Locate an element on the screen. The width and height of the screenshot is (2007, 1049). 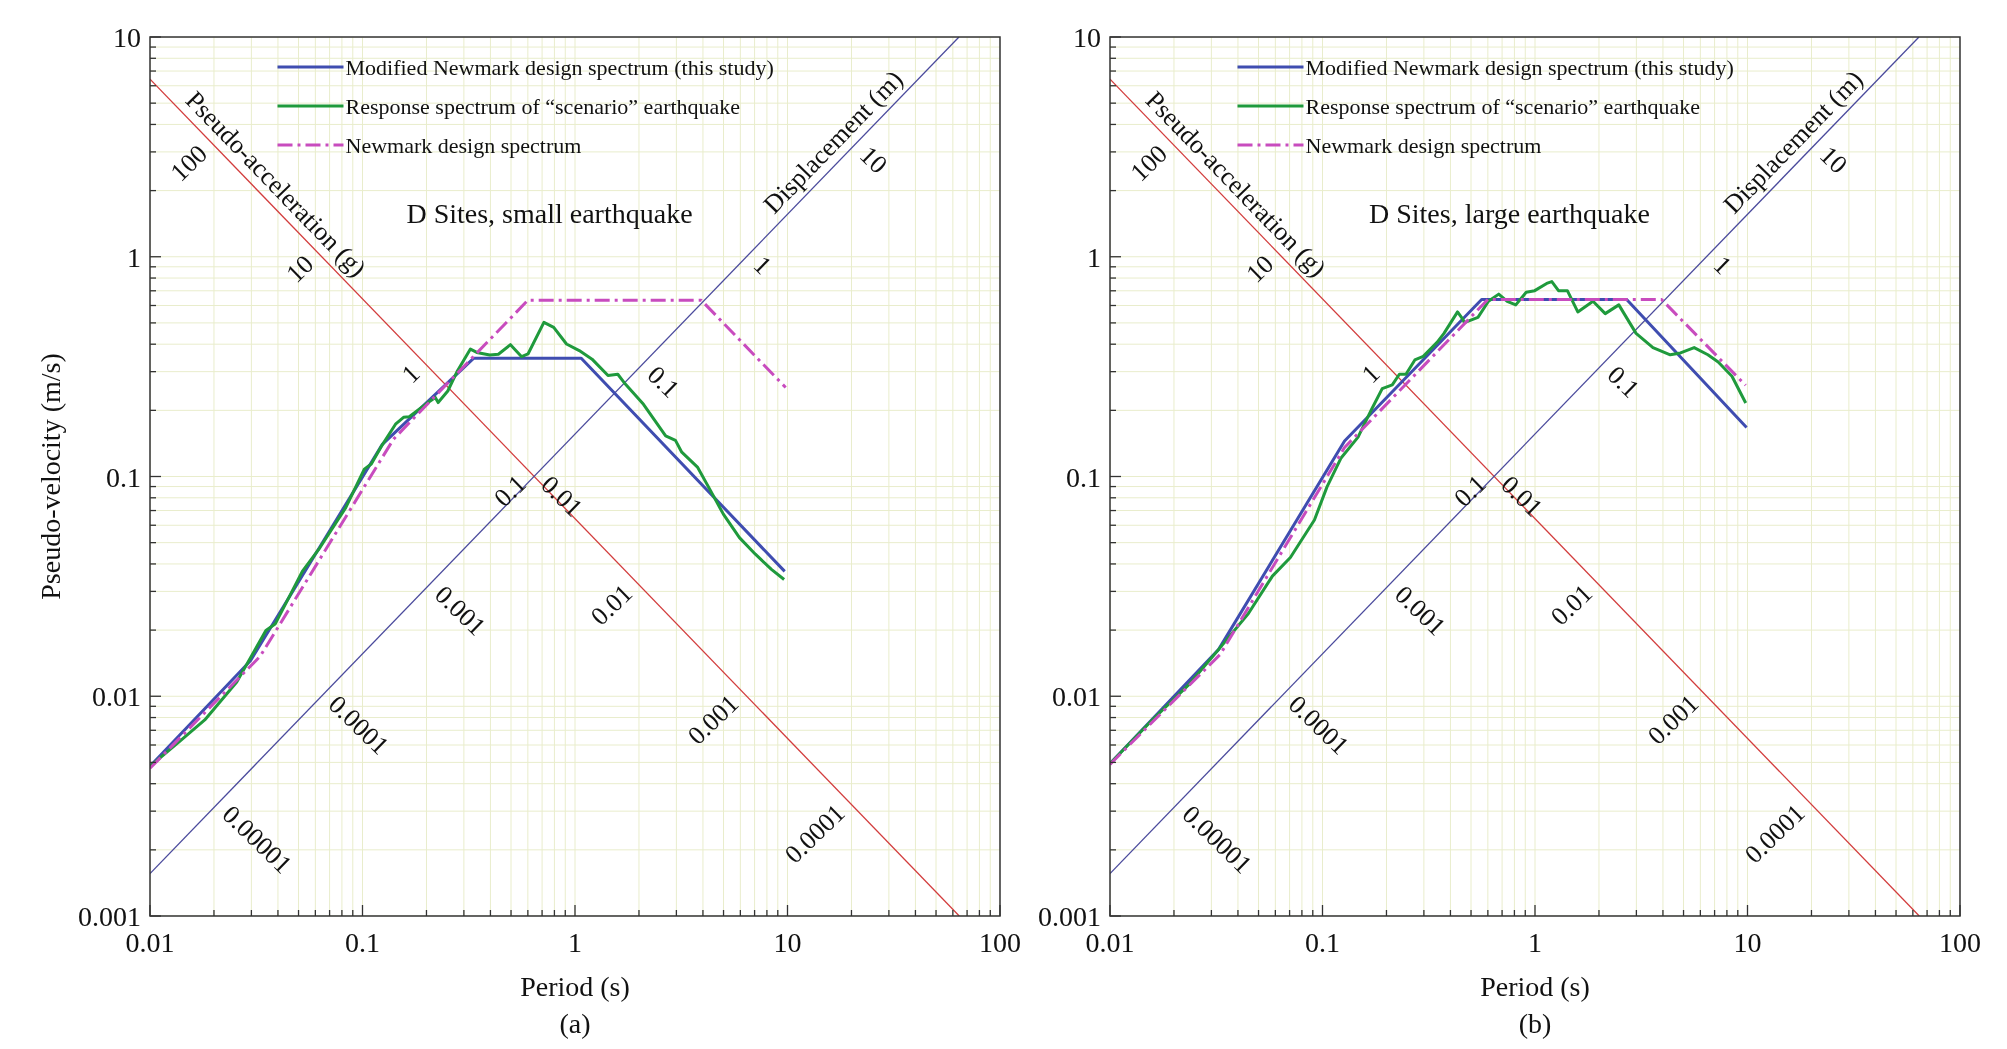
text: D Sites, large earthquake is located at coordinates (1509, 213).